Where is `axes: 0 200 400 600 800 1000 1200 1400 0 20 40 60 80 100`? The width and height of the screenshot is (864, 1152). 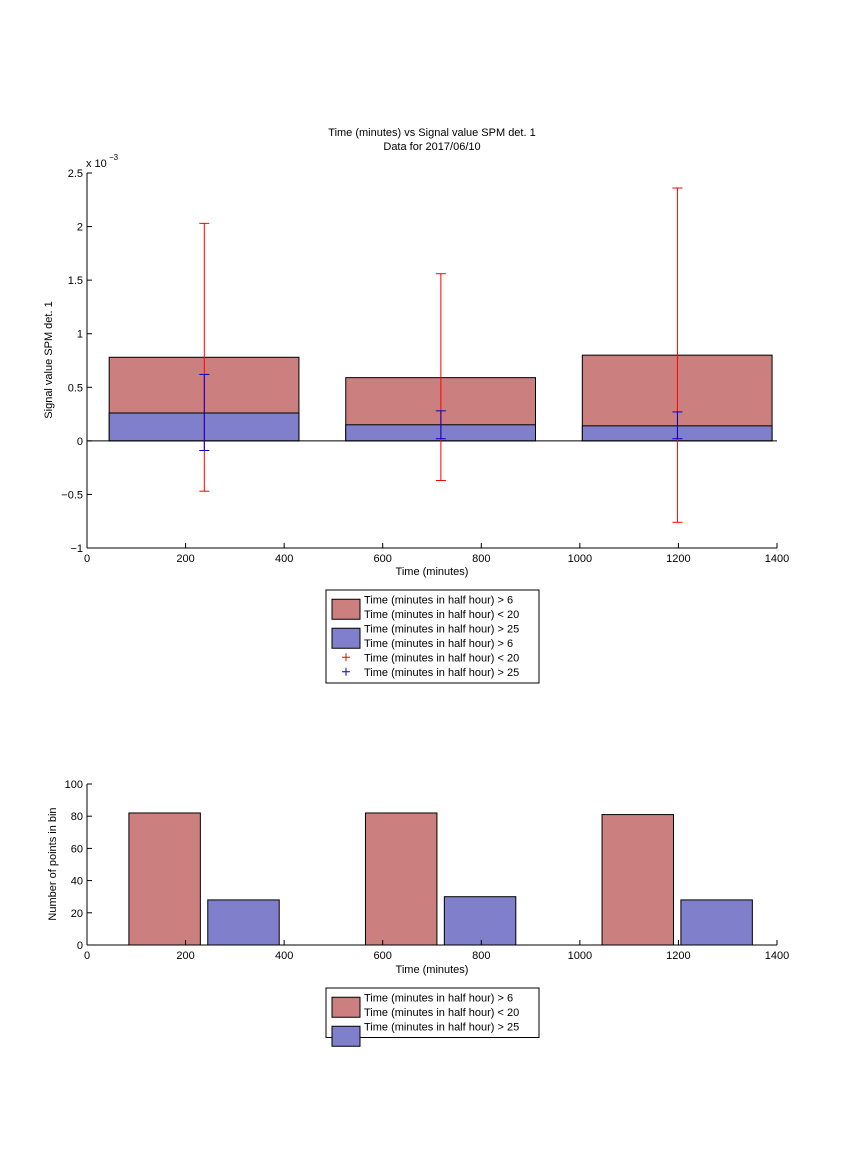 axes: 0 200 400 600 800 1000 1200 1400 0 20 40 60 80 100 is located at coordinates (427, 870).